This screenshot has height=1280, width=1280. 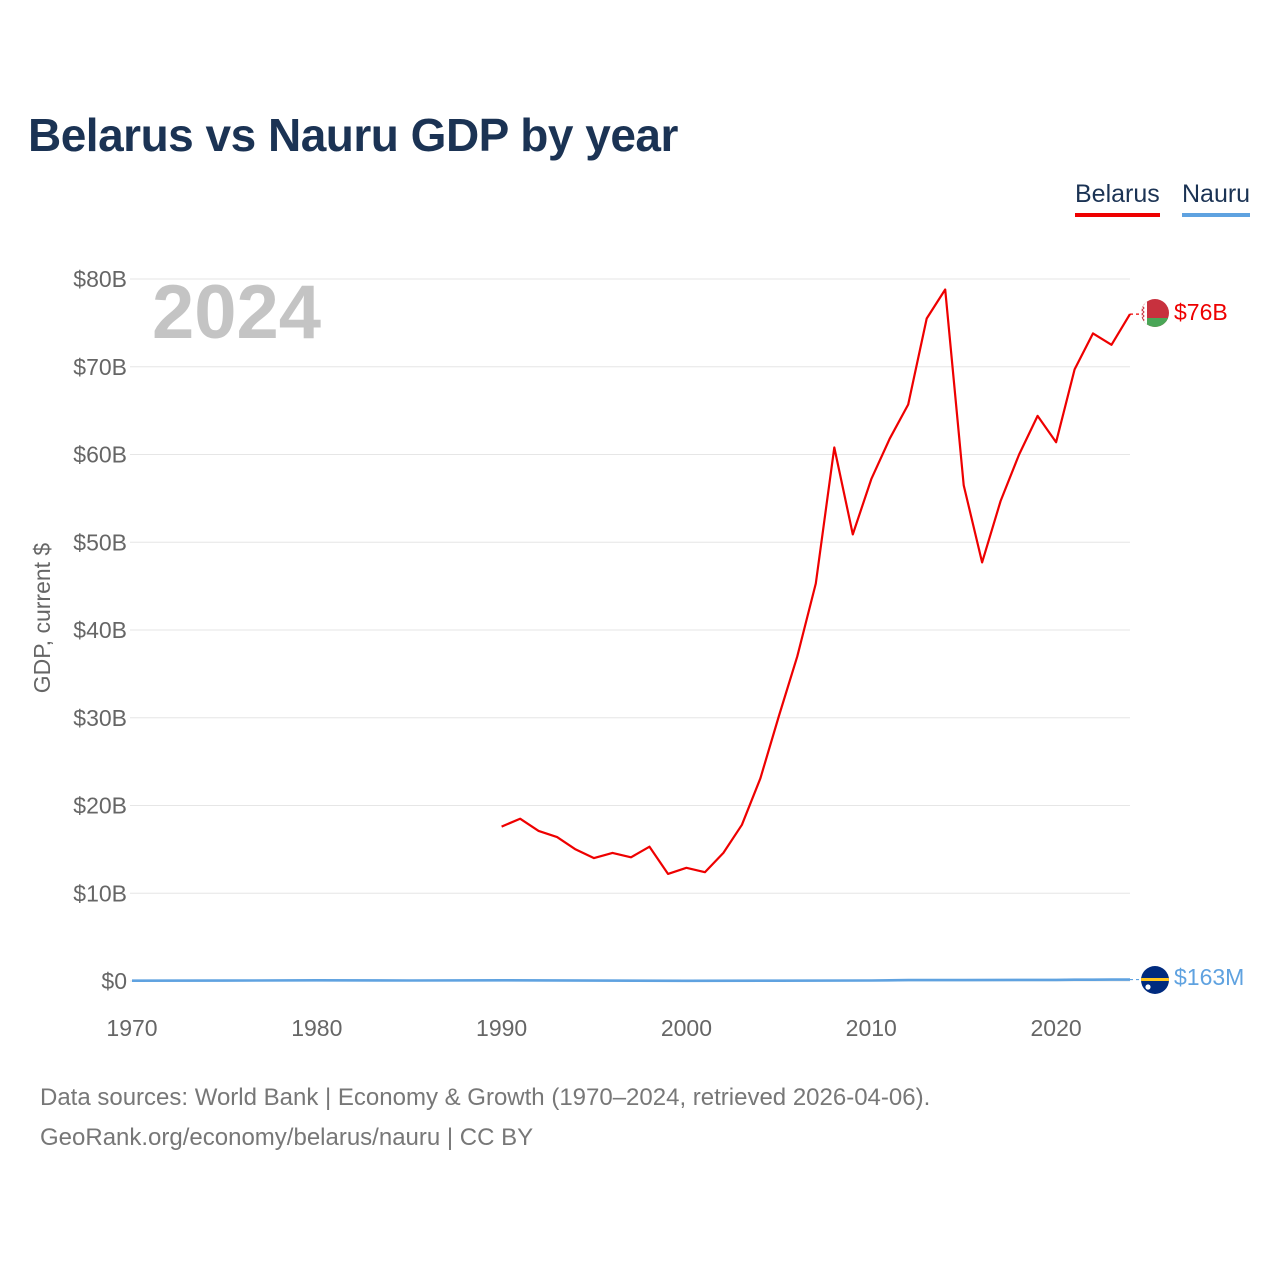 I want to click on belarus-end-value-label: $76B, so click(x=1201, y=312).